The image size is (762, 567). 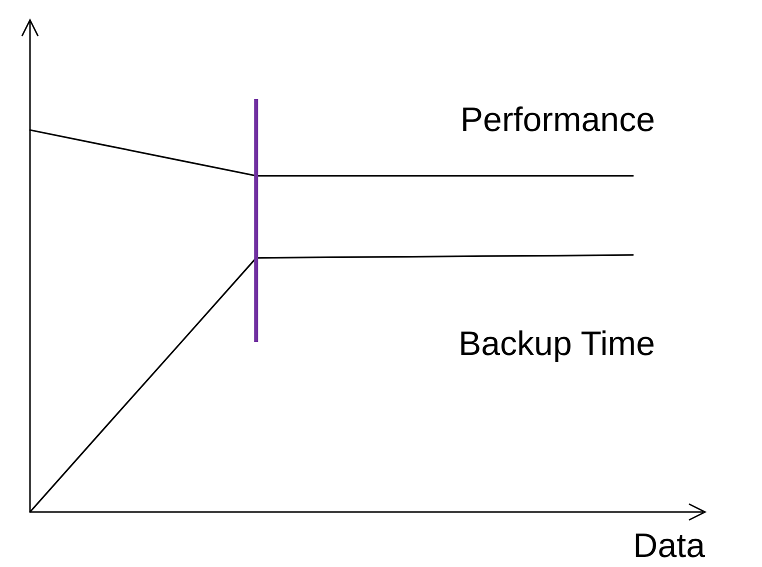 What do you see at coordinates (557, 119) in the screenshot?
I see `series-label: Performance` at bounding box center [557, 119].